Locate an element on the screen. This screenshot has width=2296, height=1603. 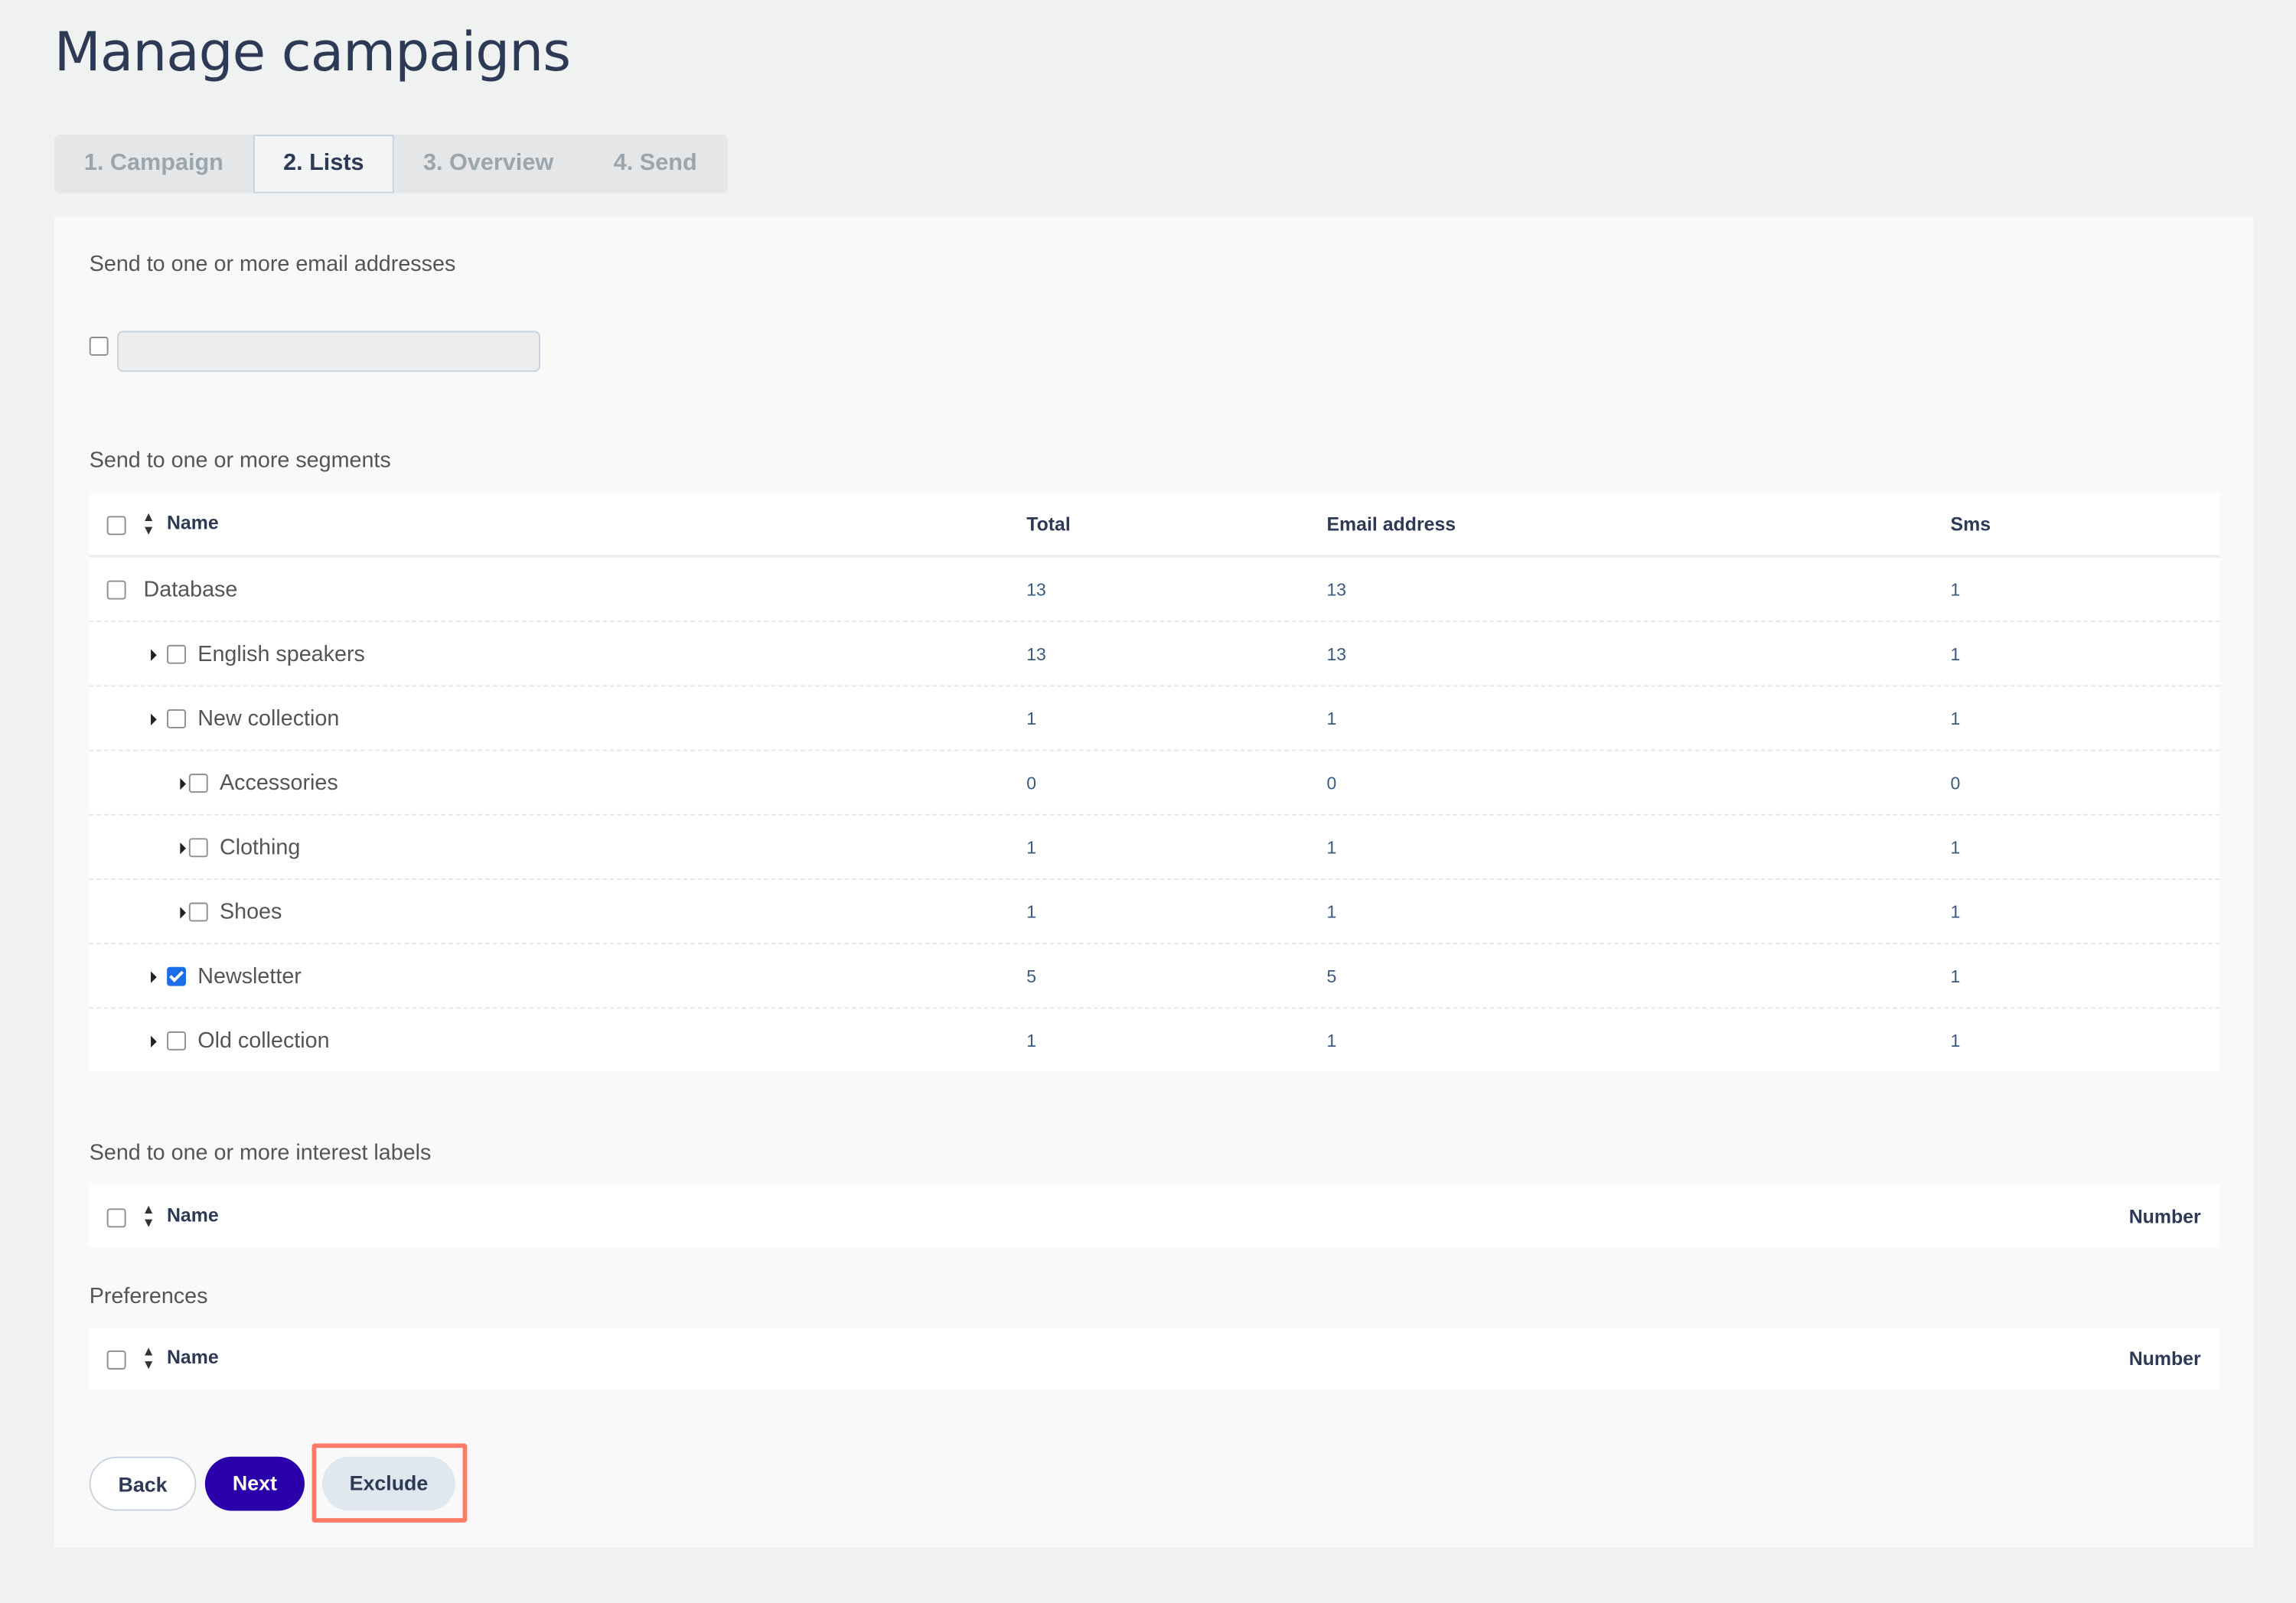
segment-name-cell: Clothing is located at coordinates (240, 847).